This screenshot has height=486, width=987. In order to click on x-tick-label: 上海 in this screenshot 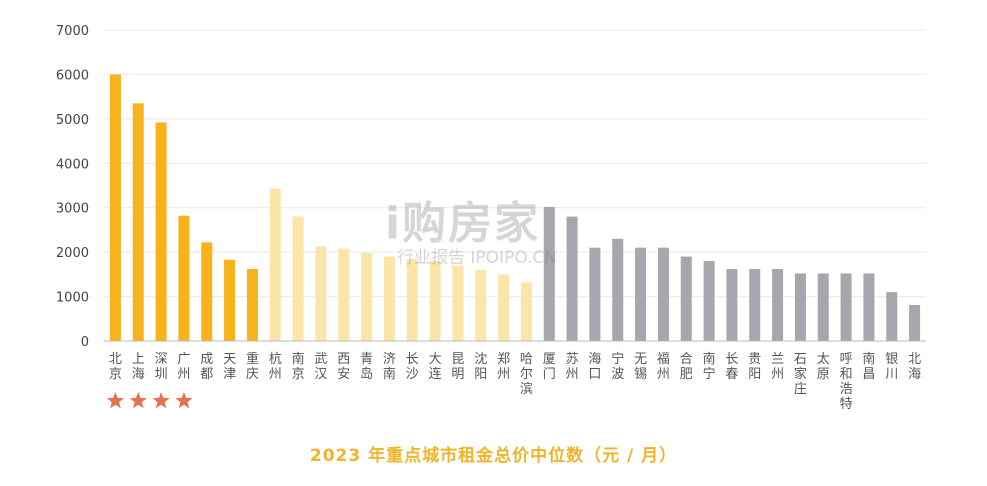, I will do `click(138, 367)`.